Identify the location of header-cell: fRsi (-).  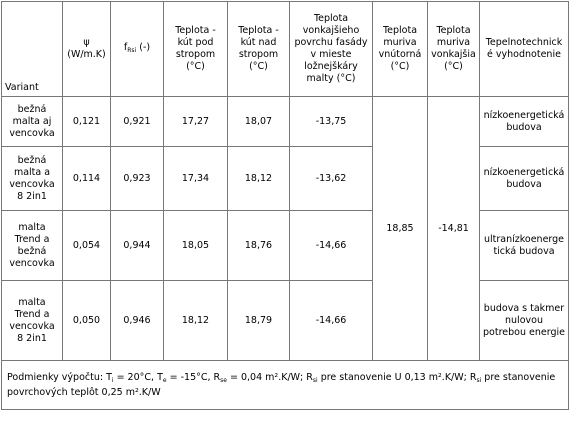
(137, 49).